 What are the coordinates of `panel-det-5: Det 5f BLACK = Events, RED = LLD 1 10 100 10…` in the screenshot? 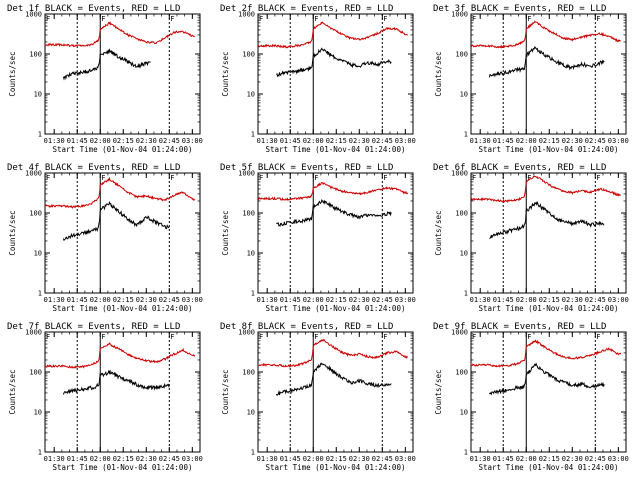 It's located at (318, 238).